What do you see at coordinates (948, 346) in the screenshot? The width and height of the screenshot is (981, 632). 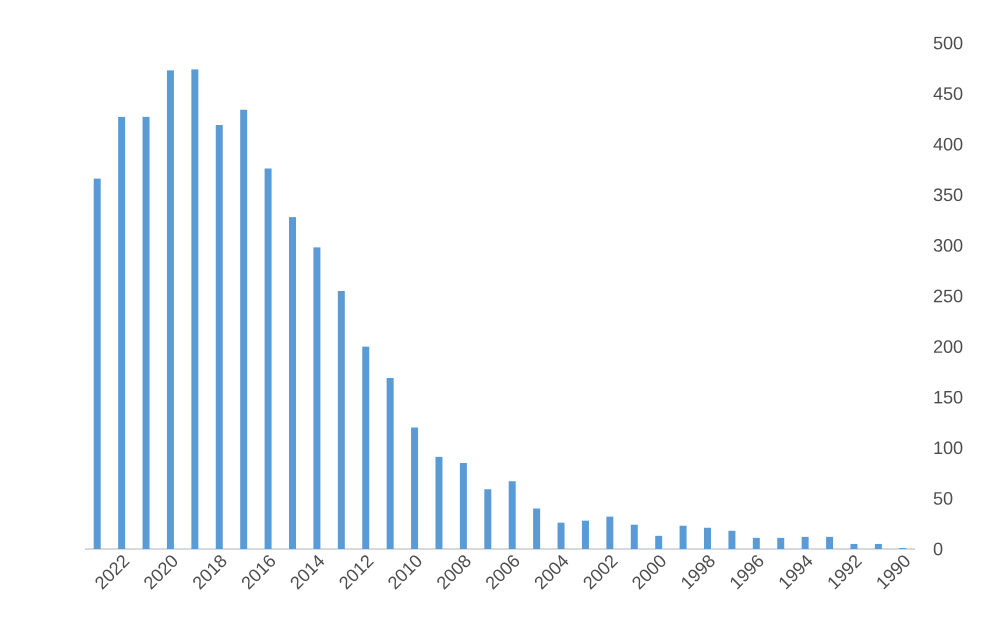 I see `y-tick-label: 200` at bounding box center [948, 346].